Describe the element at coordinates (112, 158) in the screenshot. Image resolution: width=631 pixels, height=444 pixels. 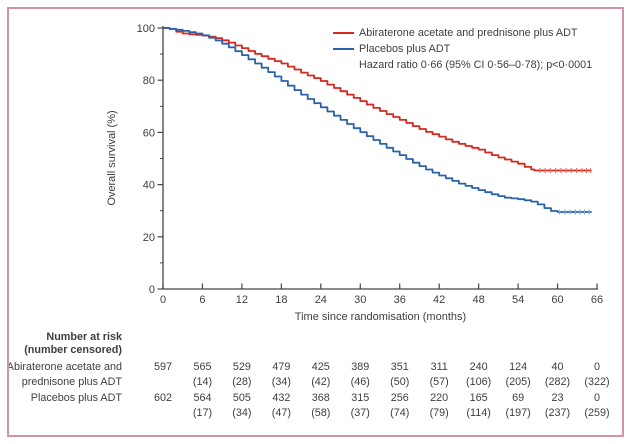
I see `y-axis-title-text: Overall survival (%)` at that location.